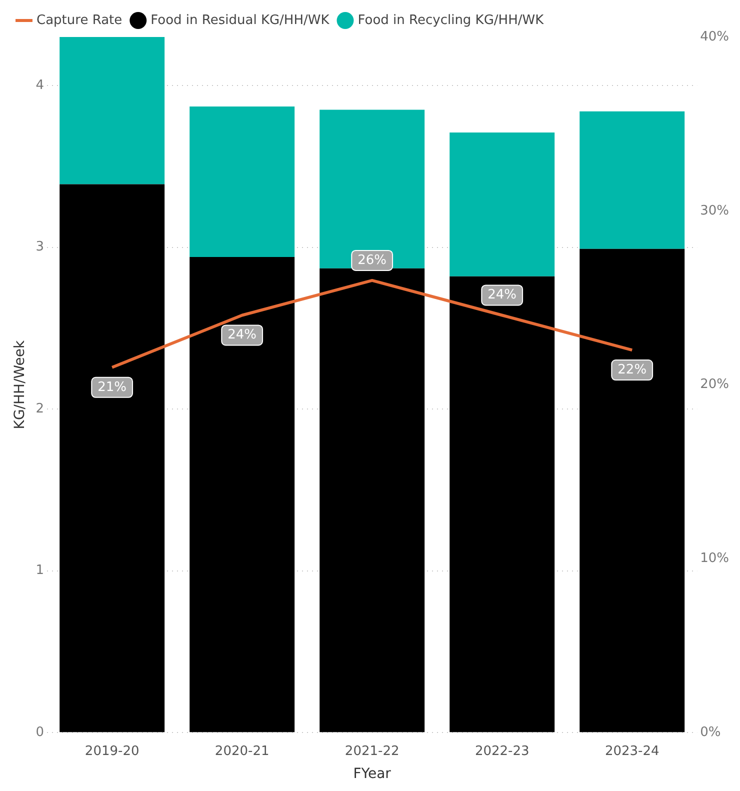  What do you see at coordinates (112, 387) in the screenshot?
I see `data-label: 21%` at bounding box center [112, 387].